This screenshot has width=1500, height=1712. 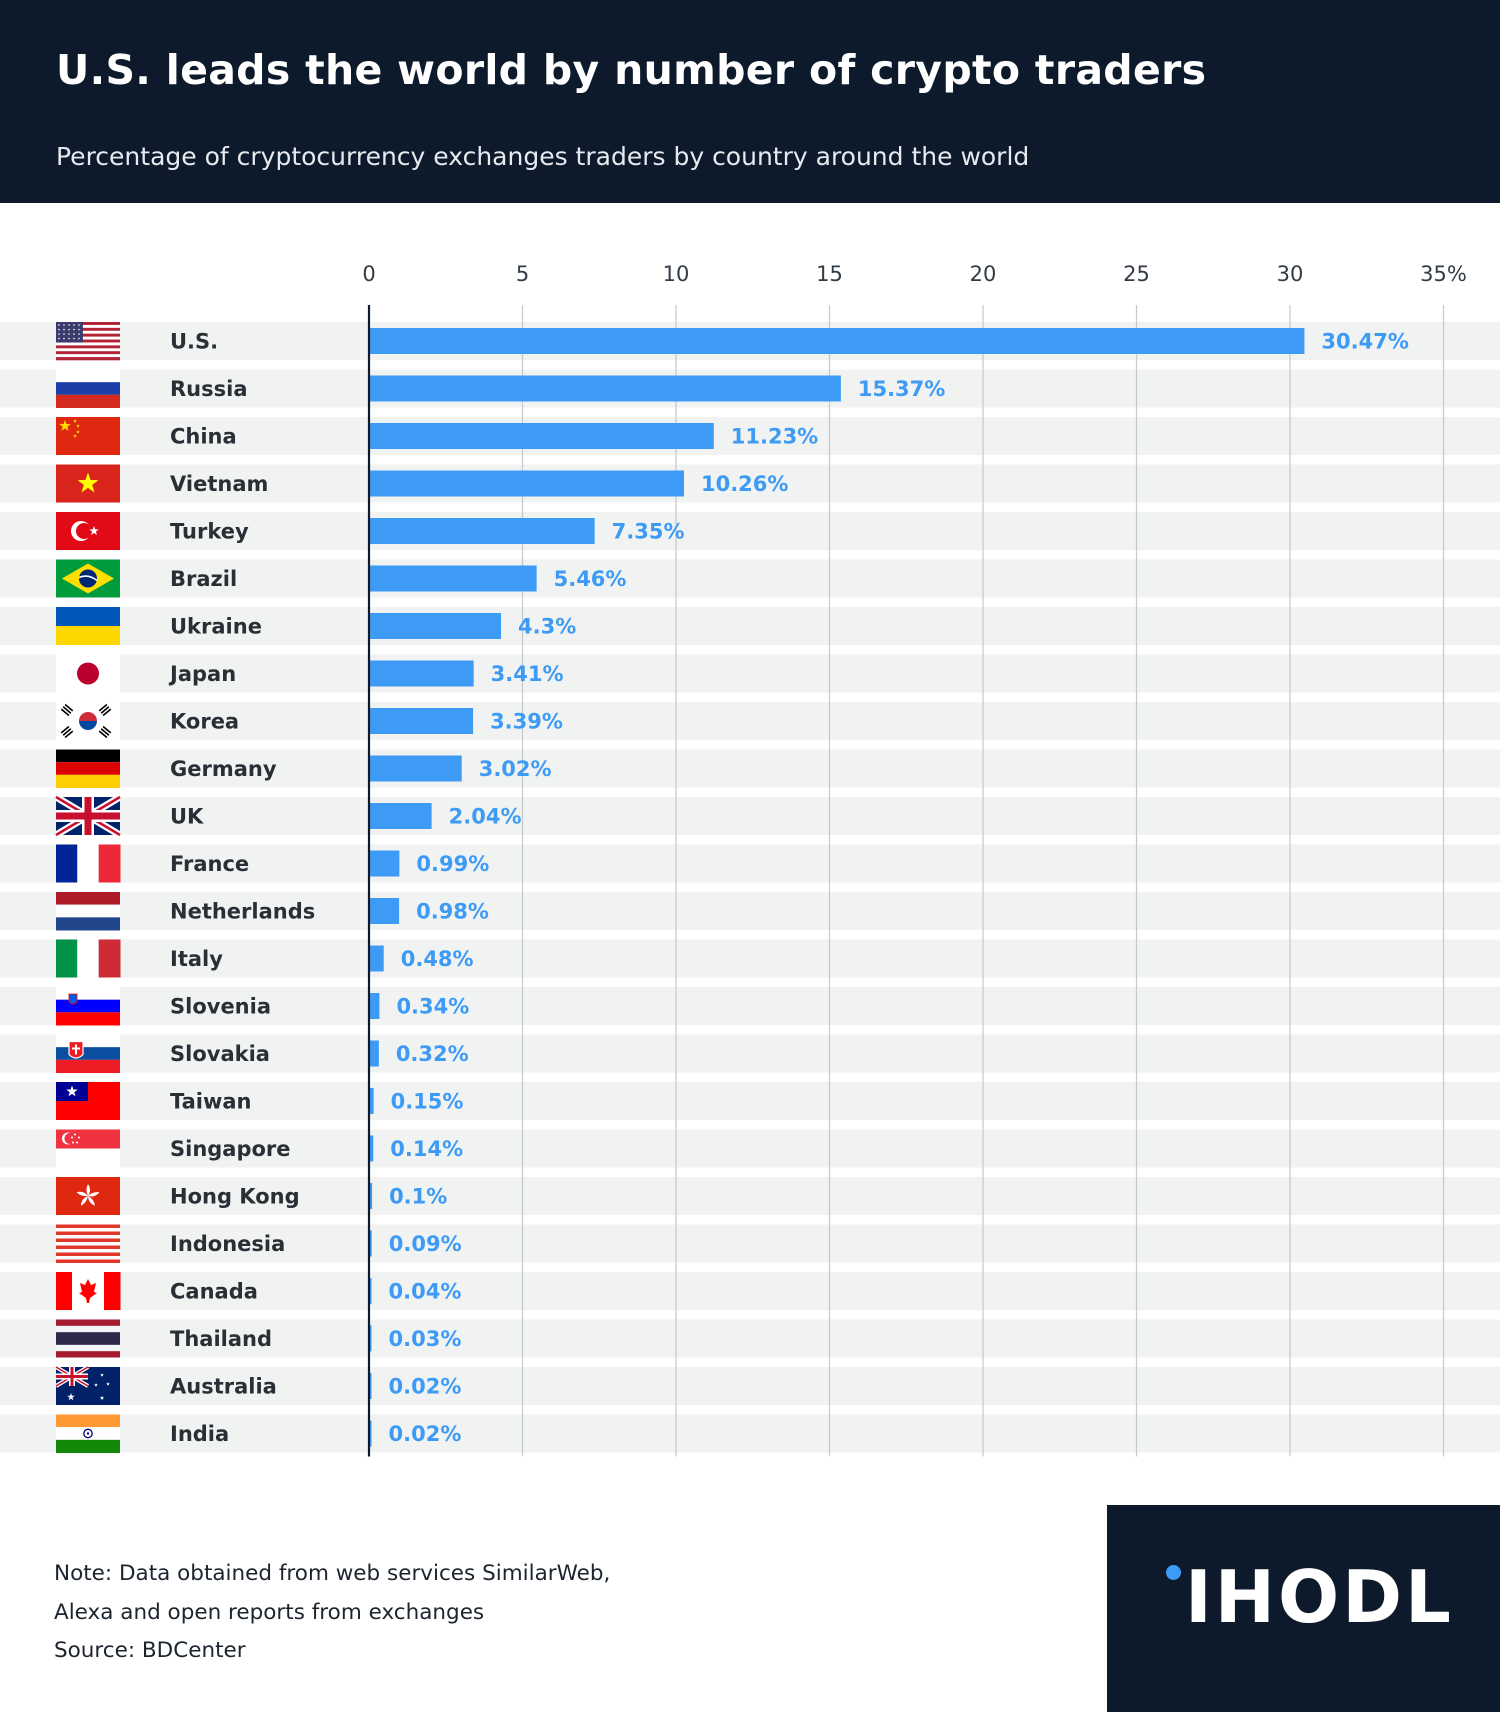 I want to click on flag-china-icon, so click(x=88, y=436).